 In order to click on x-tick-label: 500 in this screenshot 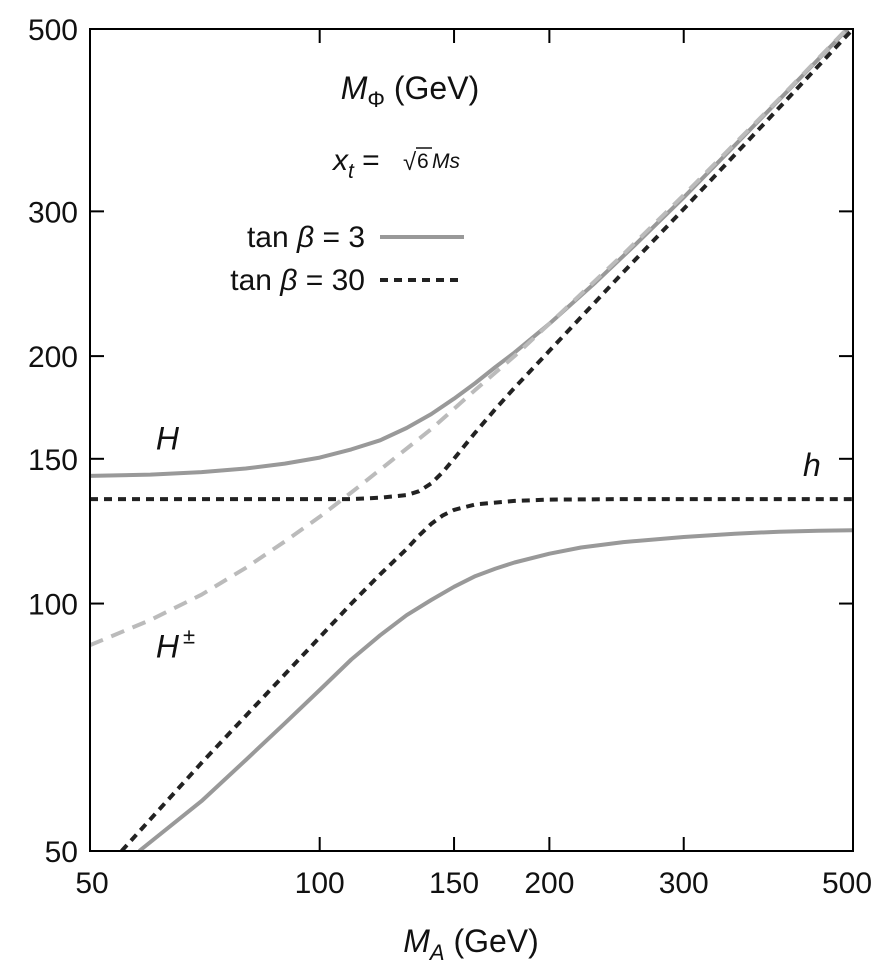, I will do `click(847, 883)`.